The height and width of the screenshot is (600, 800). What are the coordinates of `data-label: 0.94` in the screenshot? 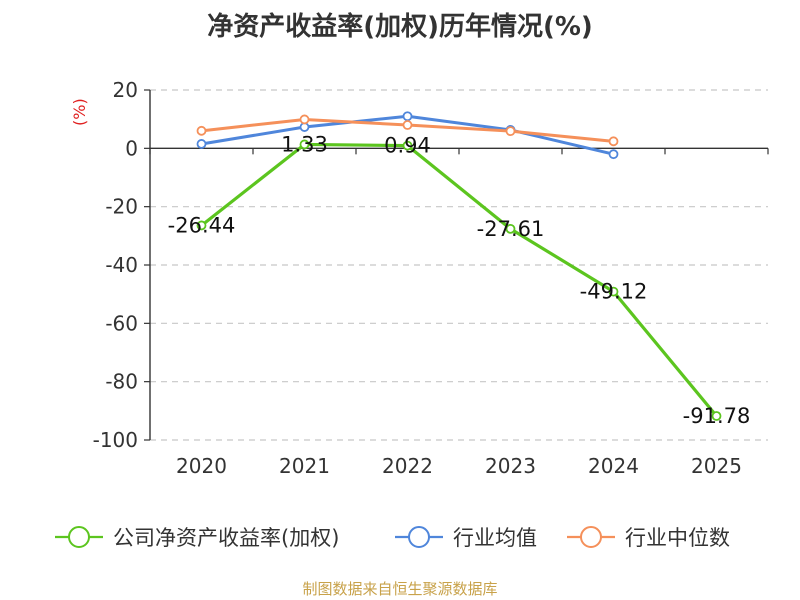 It's located at (407, 146).